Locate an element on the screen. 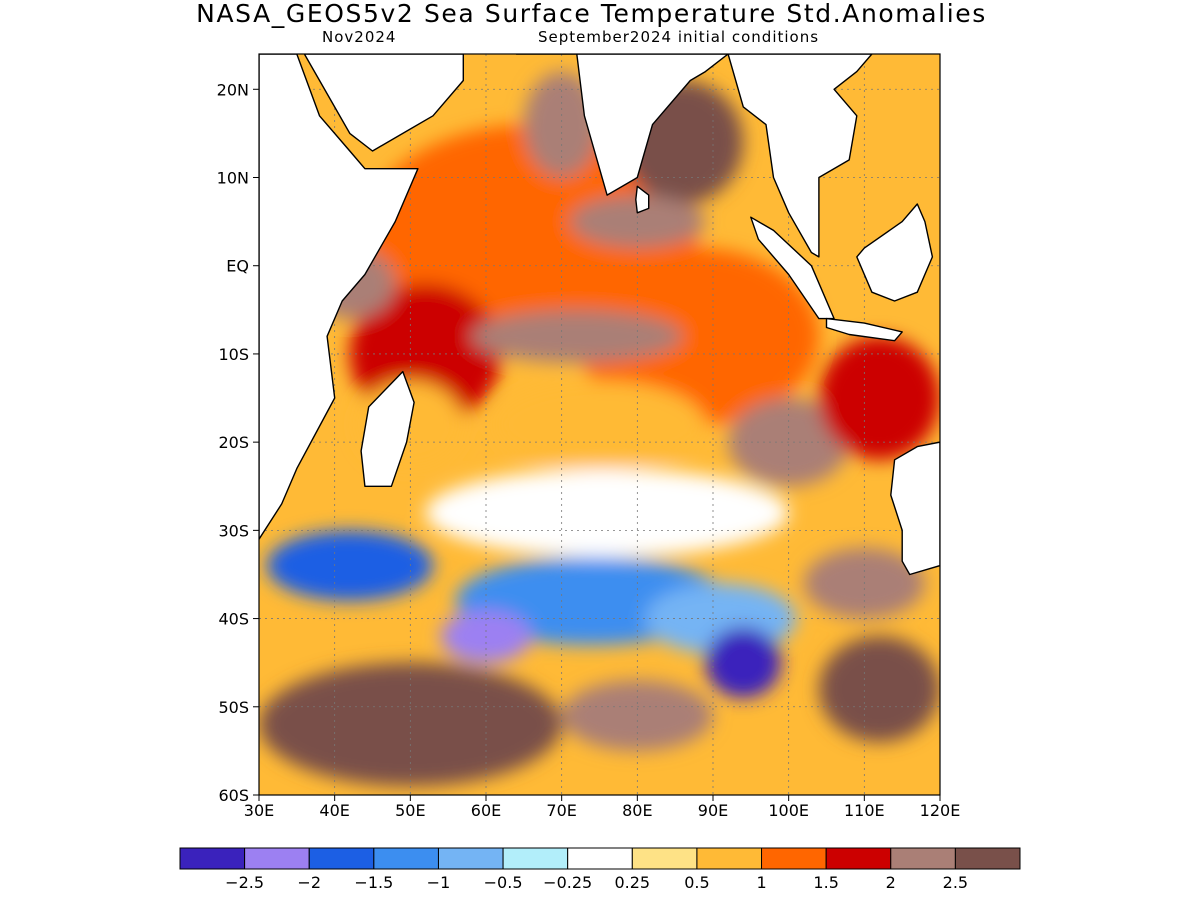 The width and height of the screenshot is (1200, 900). lat-label: 30S is located at coordinates (233, 530).